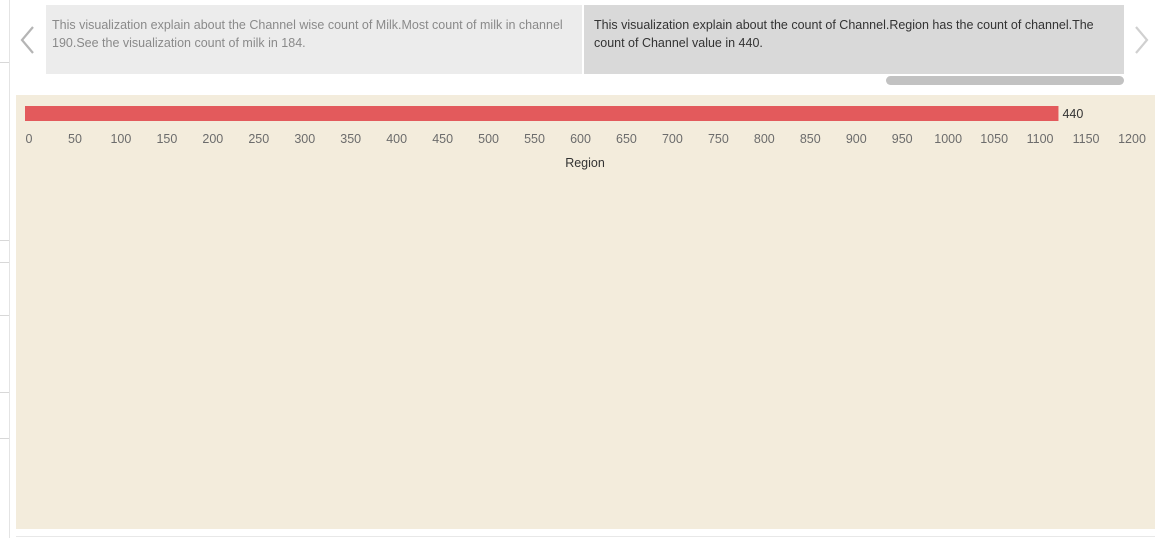 This screenshot has height=538, width=1163. Describe the element at coordinates (948, 139) in the screenshot. I see `x-tick-label: 1000` at that location.